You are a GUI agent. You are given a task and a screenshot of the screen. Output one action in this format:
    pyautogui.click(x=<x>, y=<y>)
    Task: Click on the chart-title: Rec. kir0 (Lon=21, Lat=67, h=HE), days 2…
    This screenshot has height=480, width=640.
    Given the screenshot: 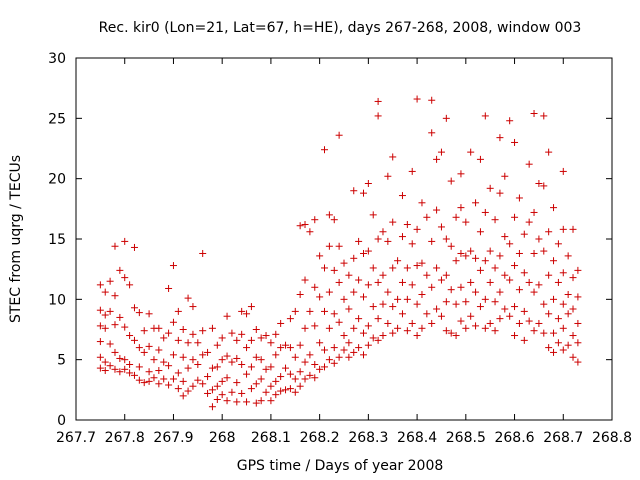 What is the action you would take?
    pyautogui.click(x=340, y=28)
    